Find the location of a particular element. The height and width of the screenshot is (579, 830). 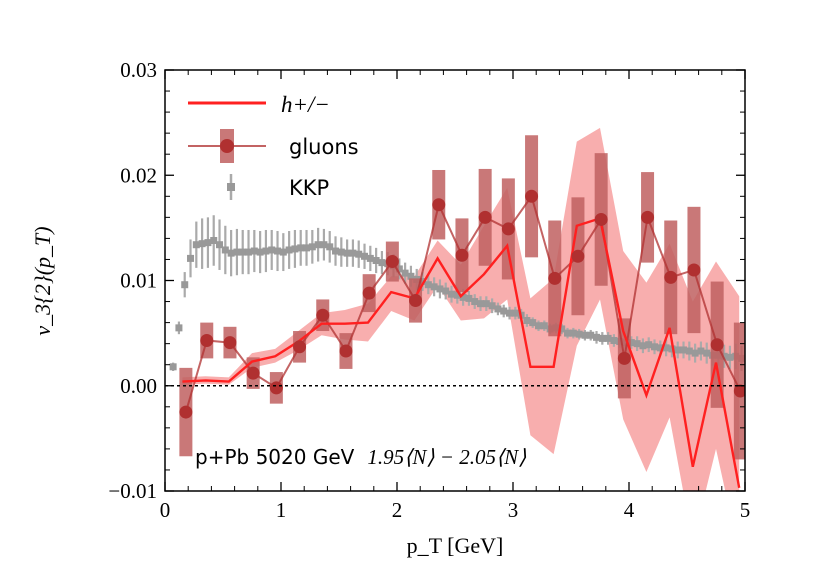

y-tick-label: 0.03 is located at coordinates (138, 70).